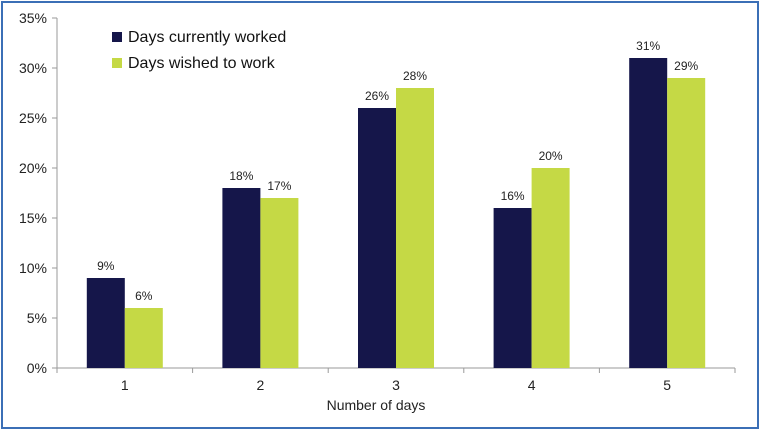  I want to click on data-label: 29%, so click(686, 66).